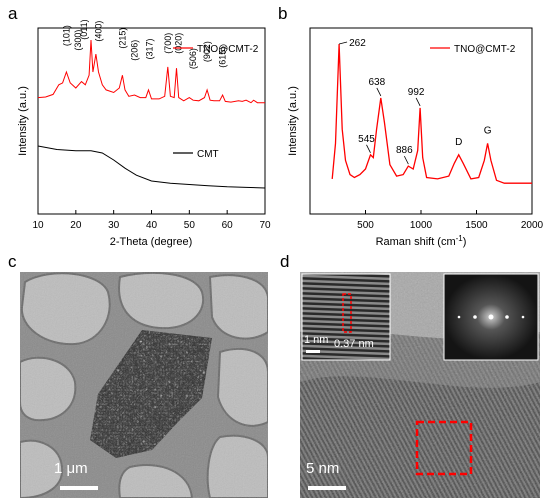 This screenshot has height=504, width=550. I want to click on peak-label: D, so click(458, 142).